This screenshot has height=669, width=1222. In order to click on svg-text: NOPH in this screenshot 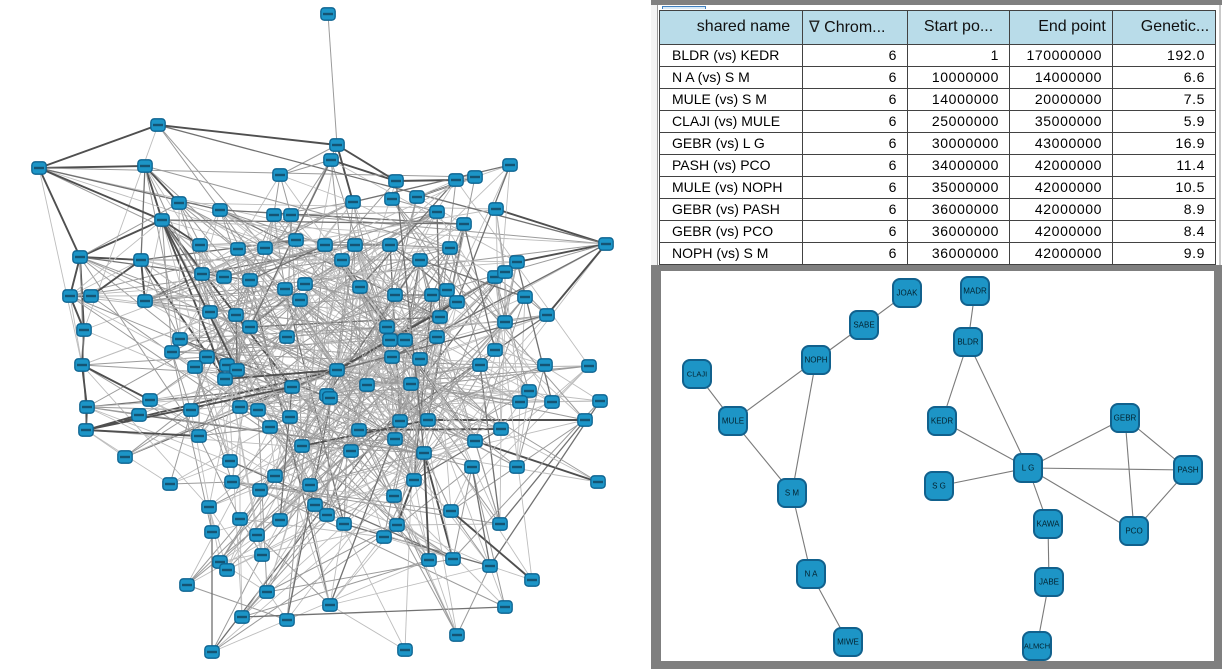, I will do `click(815, 360)`.